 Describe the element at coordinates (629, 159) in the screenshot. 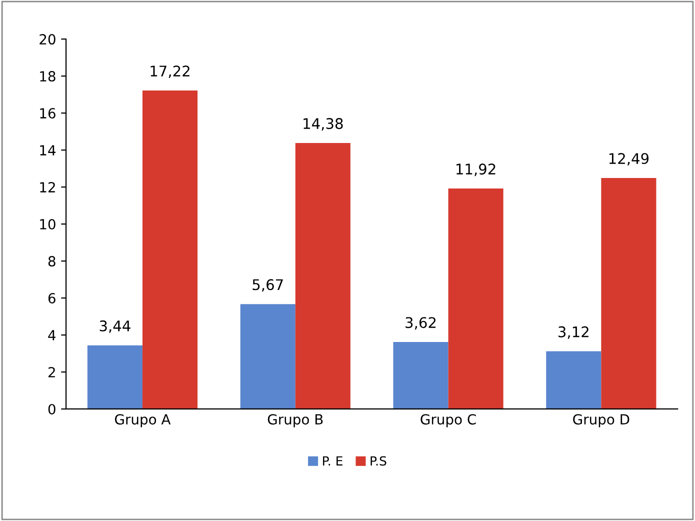

I see `data-label: 12,49` at that location.